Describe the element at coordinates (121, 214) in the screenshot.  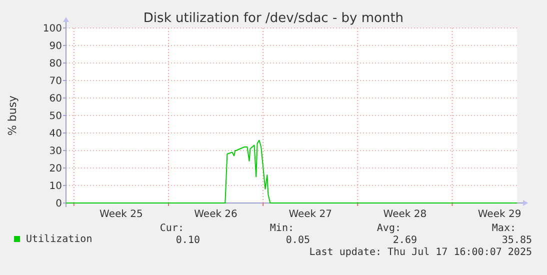
I see `x-tick-label: Week 25` at that location.